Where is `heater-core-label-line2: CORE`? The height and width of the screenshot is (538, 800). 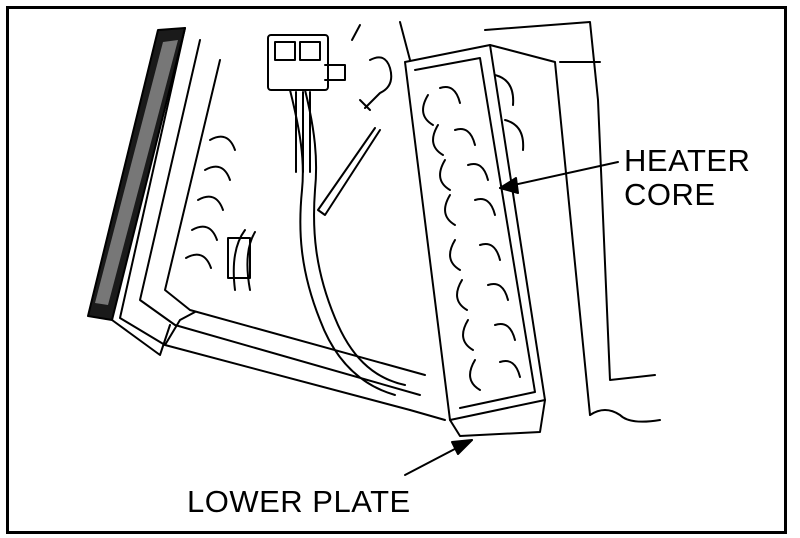 heater-core-label-line2: CORE is located at coordinates (670, 194).